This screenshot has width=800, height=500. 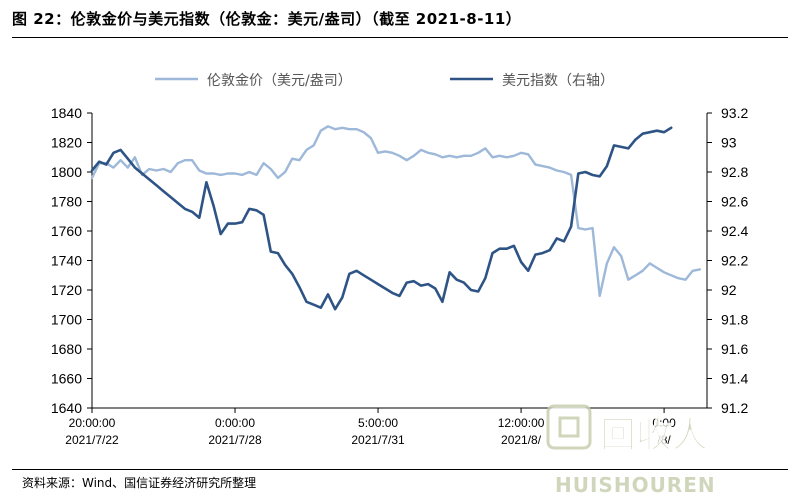 I want to click on x-tick-date-label: 2021/7/28, so click(x=235, y=440).